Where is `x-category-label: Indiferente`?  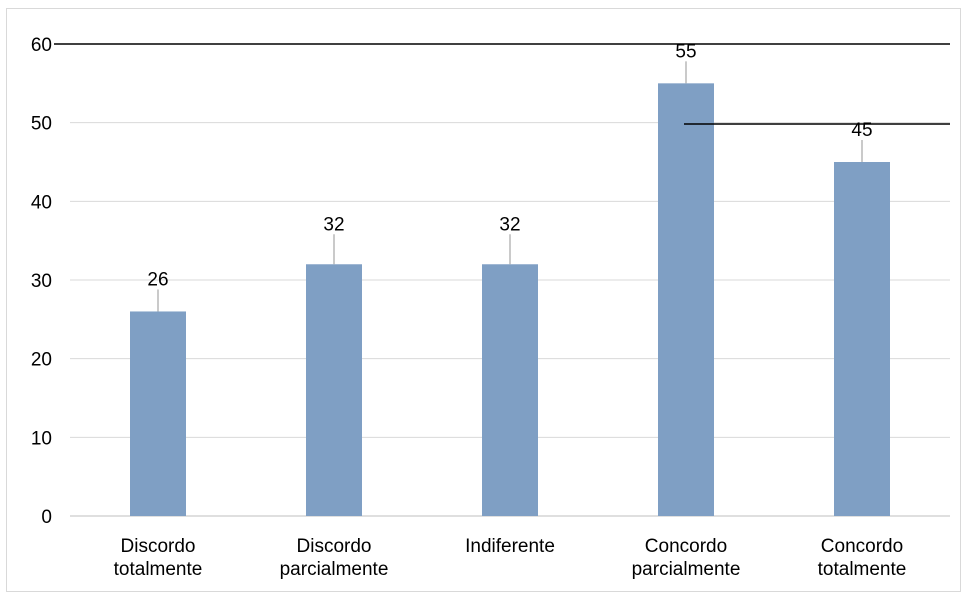
x-category-label: Indiferente is located at coordinates (510, 546).